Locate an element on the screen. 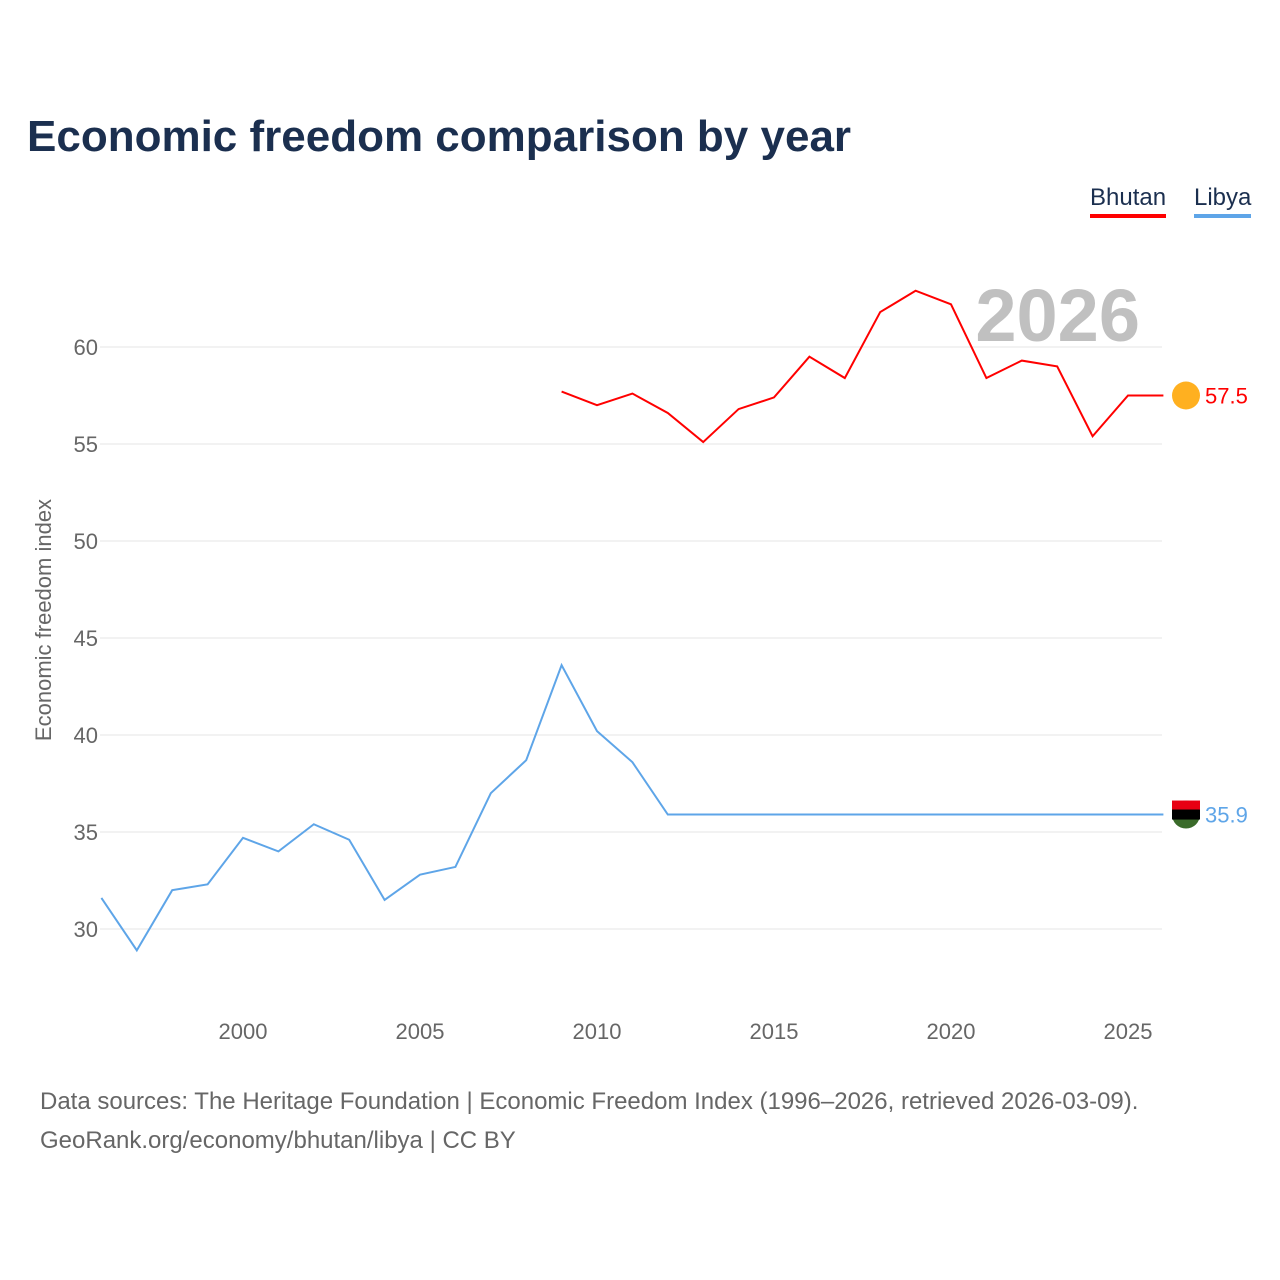 Image resolution: width=1280 pixels, height=1280 pixels. end-value-label: 57.5 is located at coordinates (1226, 396).